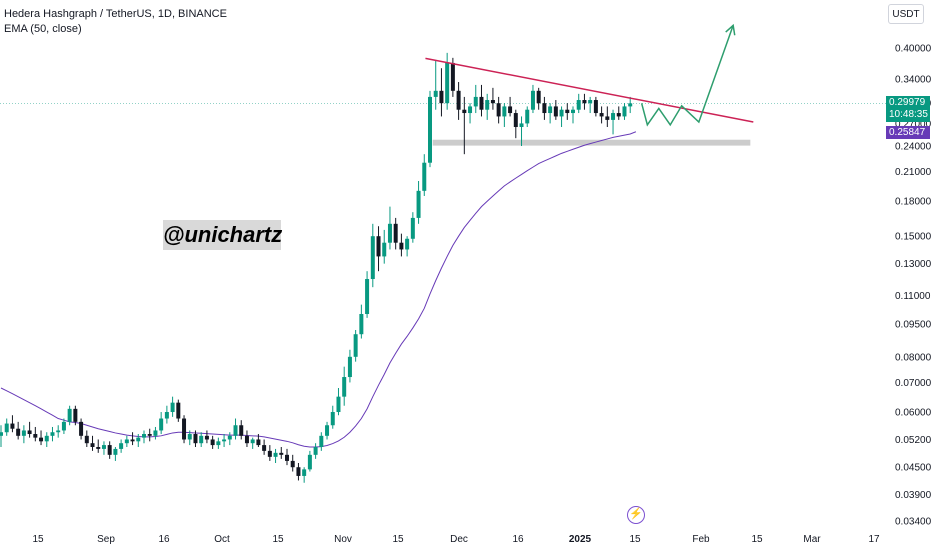 This screenshot has width=932, height=550. What do you see at coordinates (518, 539) in the screenshot?
I see `x-tick-label: 16` at bounding box center [518, 539].